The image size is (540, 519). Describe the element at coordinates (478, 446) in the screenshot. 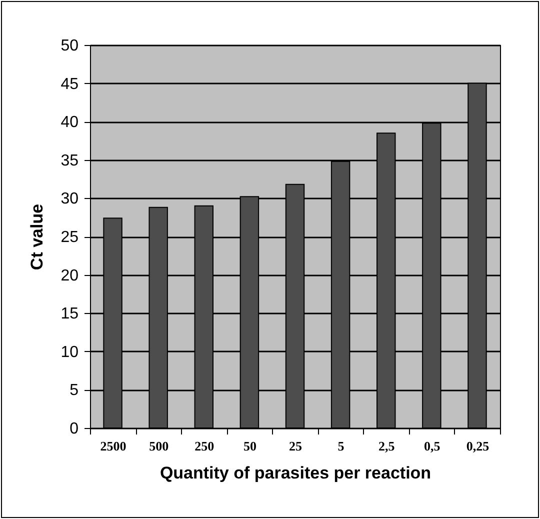

I see `x-tick-label: 0,25` at that location.